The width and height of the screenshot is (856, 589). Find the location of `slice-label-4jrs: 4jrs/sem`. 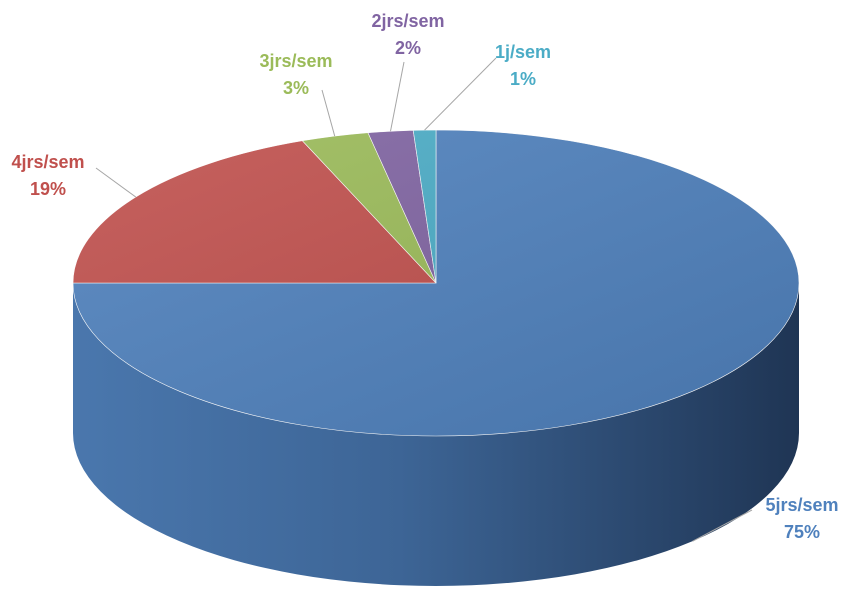

slice-label-4jrs: 4jrs/sem is located at coordinates (47, 162).